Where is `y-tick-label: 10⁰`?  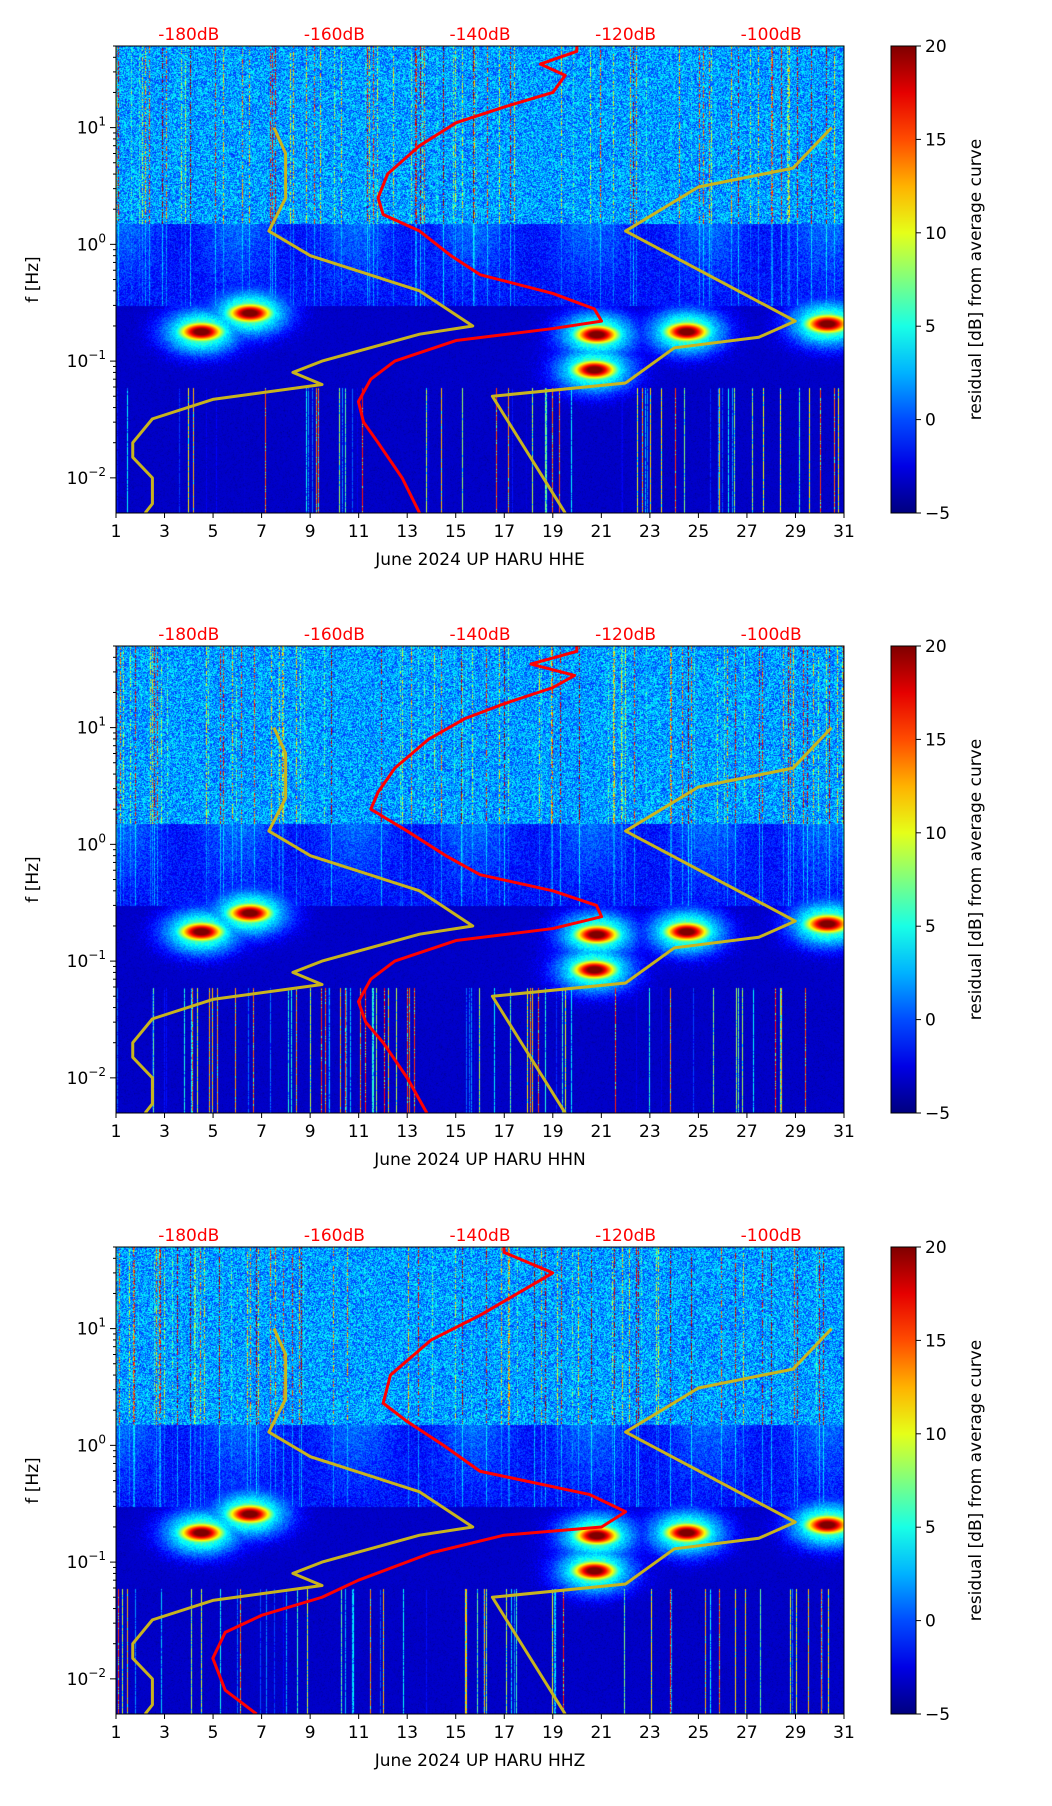 y-tick-label: 10⁰ is located at coordinates (91, 1444).